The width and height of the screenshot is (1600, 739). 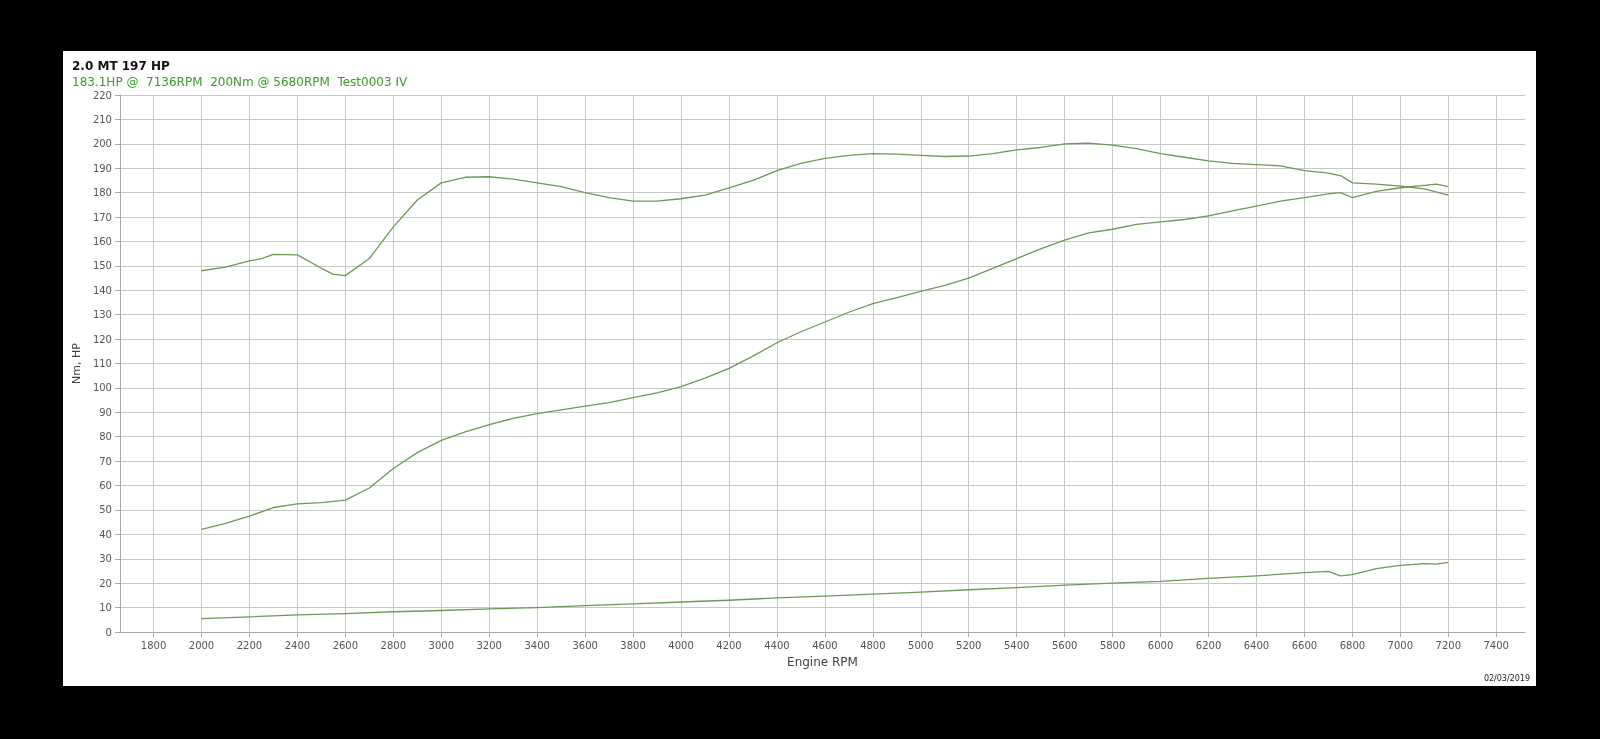 I want to click on y-tick-label: 190, so click(x=102, y=168).